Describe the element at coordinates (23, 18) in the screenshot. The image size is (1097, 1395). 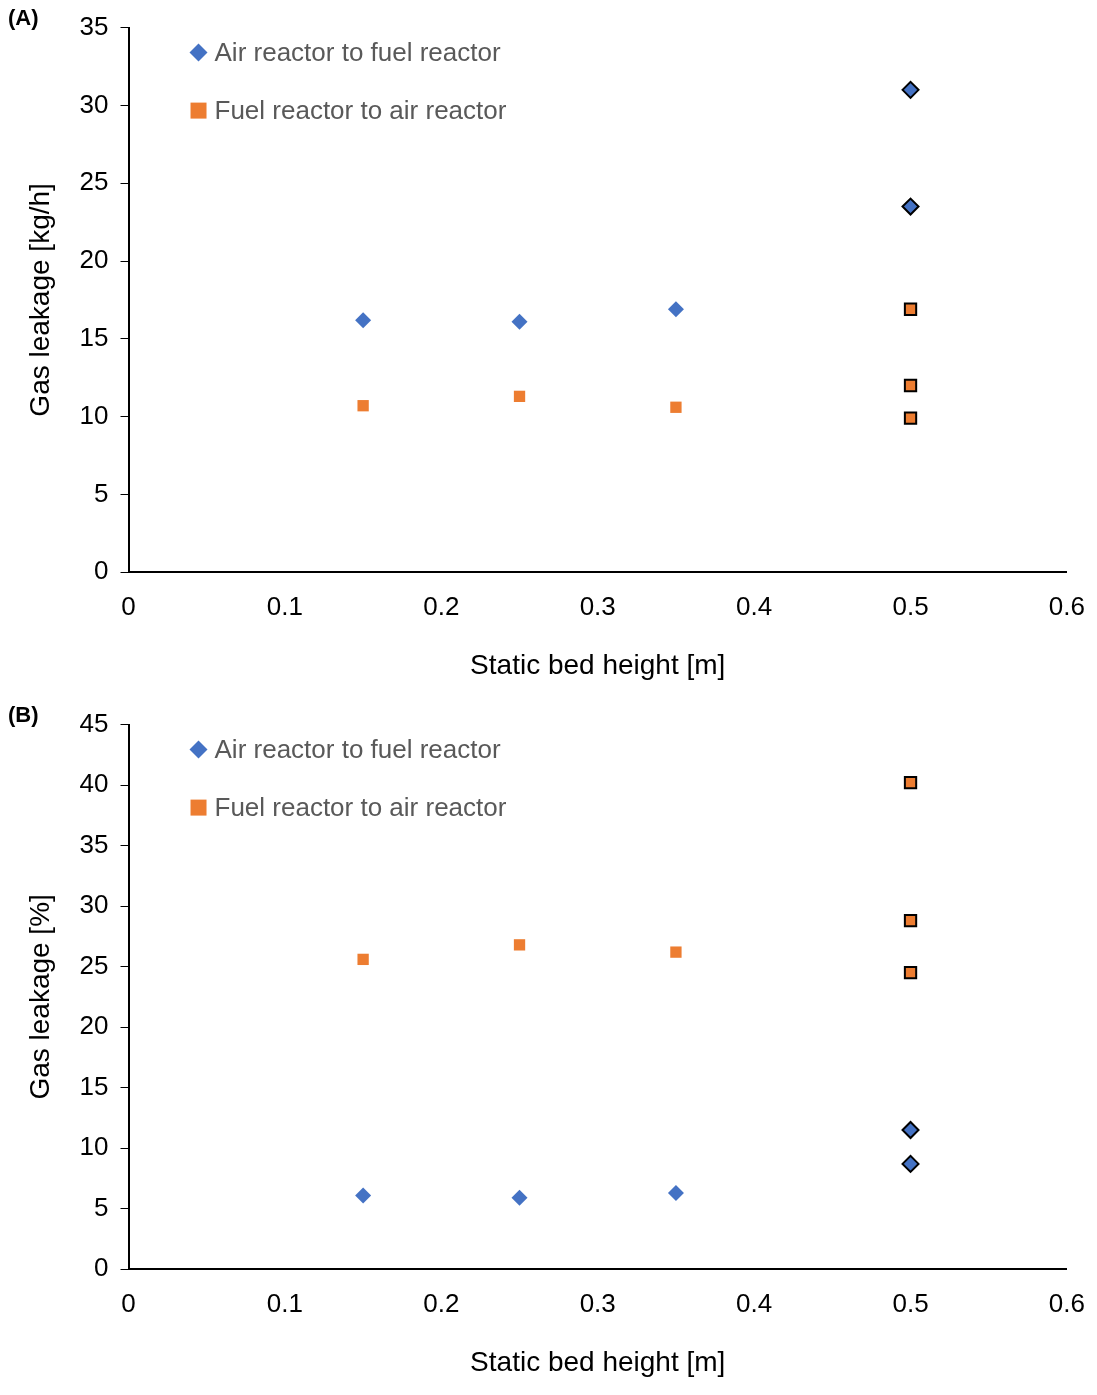
I see `chart-title: (A)` at that location.